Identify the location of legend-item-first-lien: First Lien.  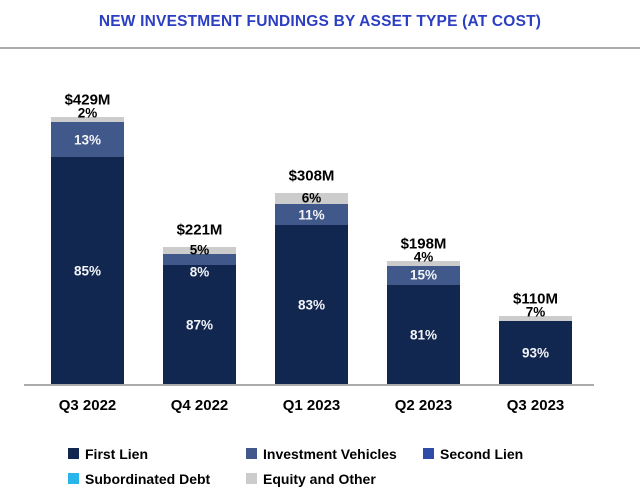
(108, 453).